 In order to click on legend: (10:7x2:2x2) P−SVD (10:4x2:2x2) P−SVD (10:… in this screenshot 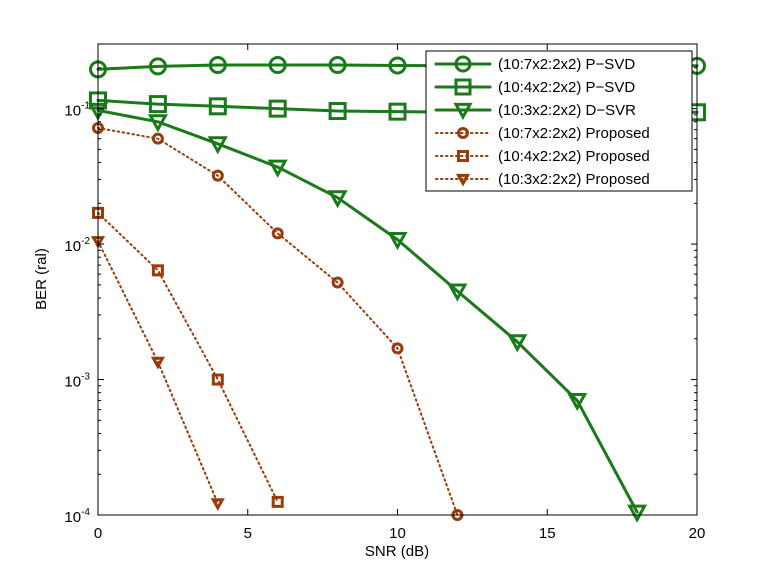, I will do `click(559, 121)`.